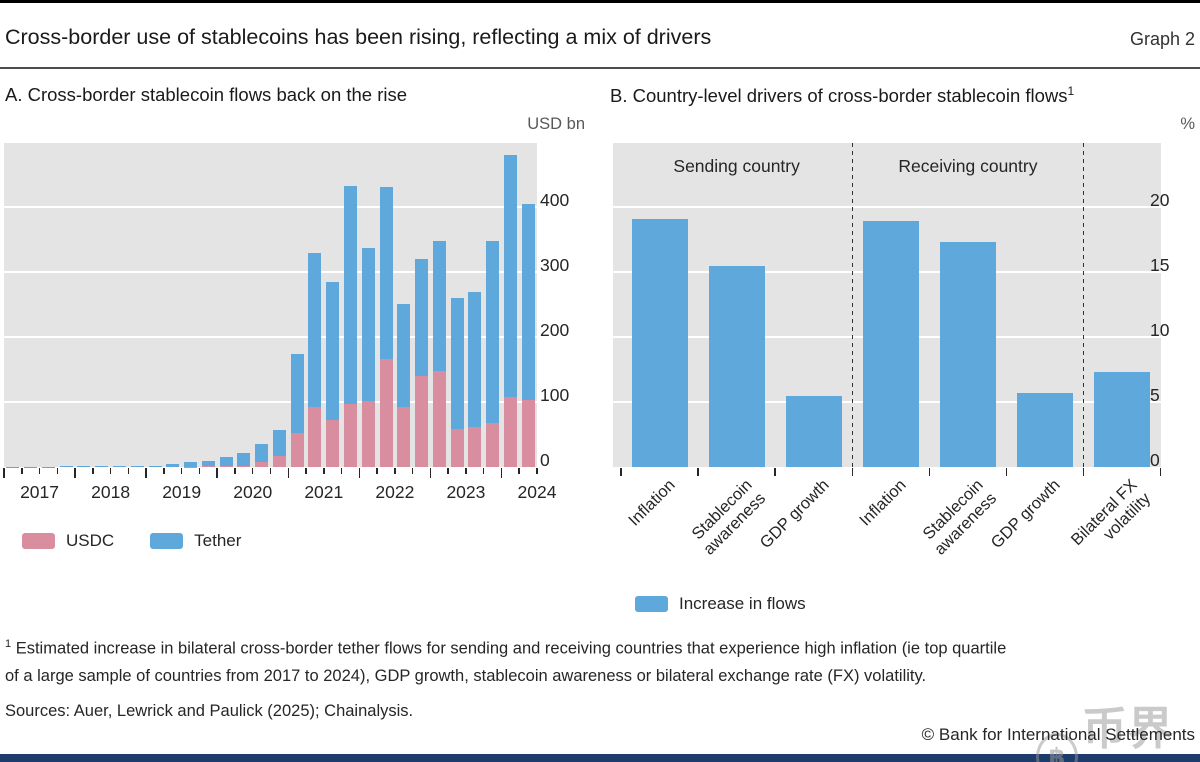 Image resolution: width=1200 pixels, height=762 pixels. Describe the element at coordinates (556, 124) in the screenshot. I see `panel-a-unit: USD bn` at that location.